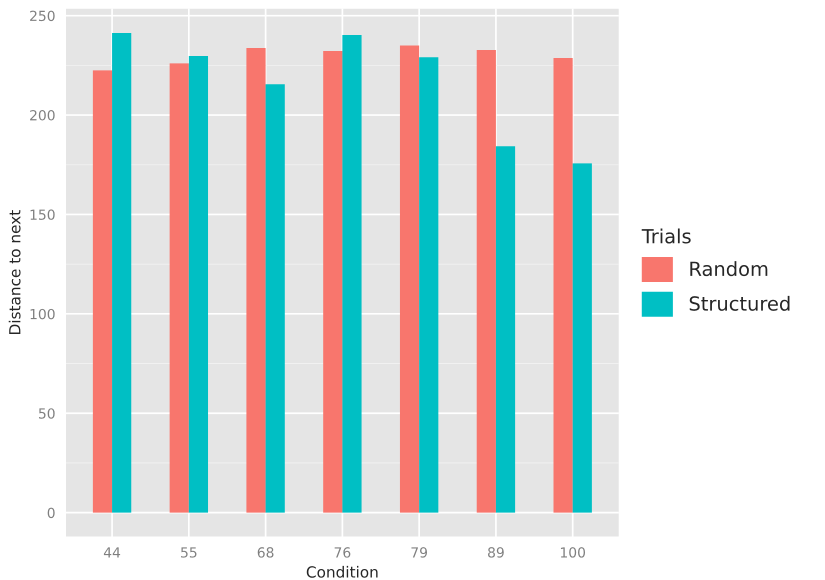  I want to click on legend-title: Trials, so click(666, 236).